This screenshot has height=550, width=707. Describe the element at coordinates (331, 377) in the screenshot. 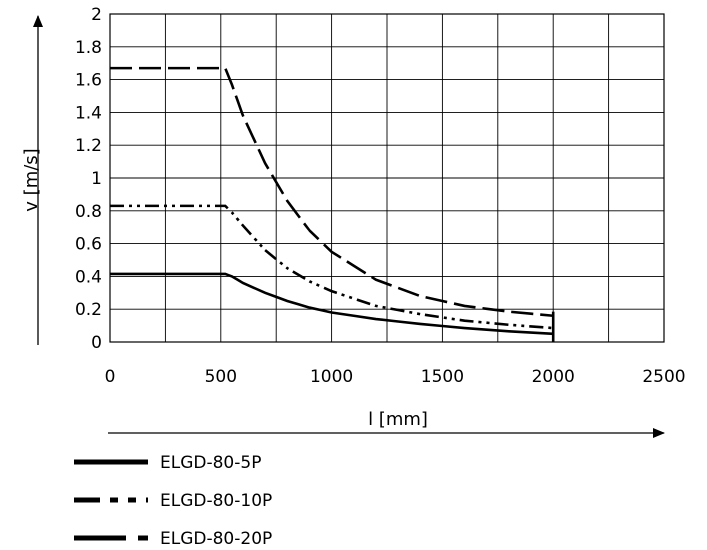

I see `x-tick-label: 1000` at that location.